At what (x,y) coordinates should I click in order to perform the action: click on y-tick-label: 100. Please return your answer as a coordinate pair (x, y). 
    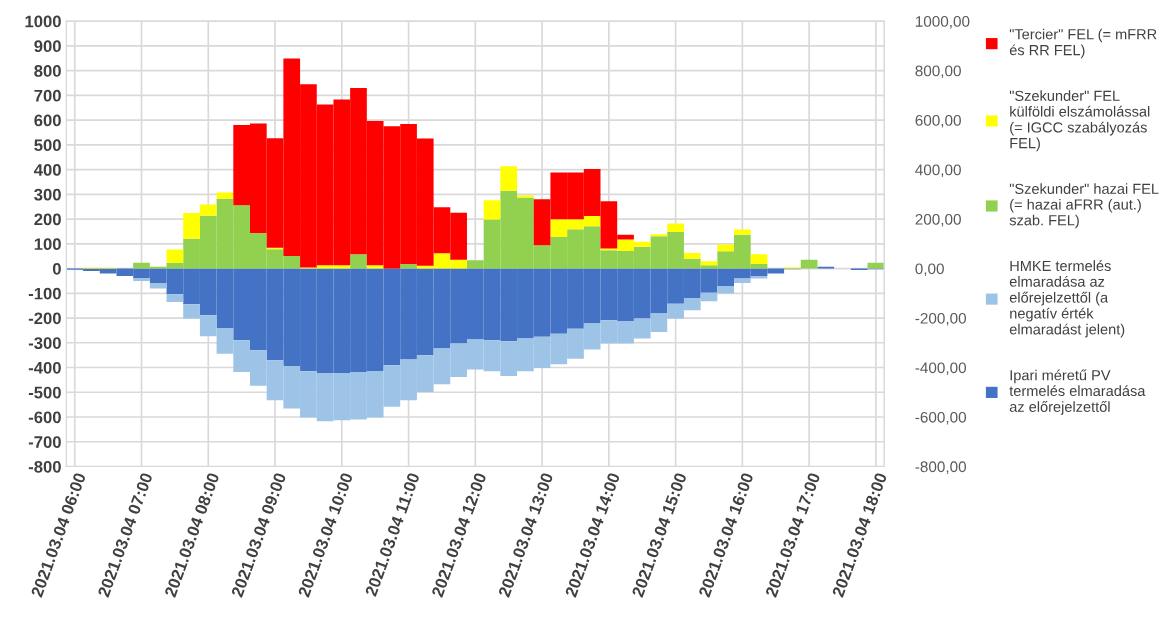
    Looking at the image, I should click on (47, 244).